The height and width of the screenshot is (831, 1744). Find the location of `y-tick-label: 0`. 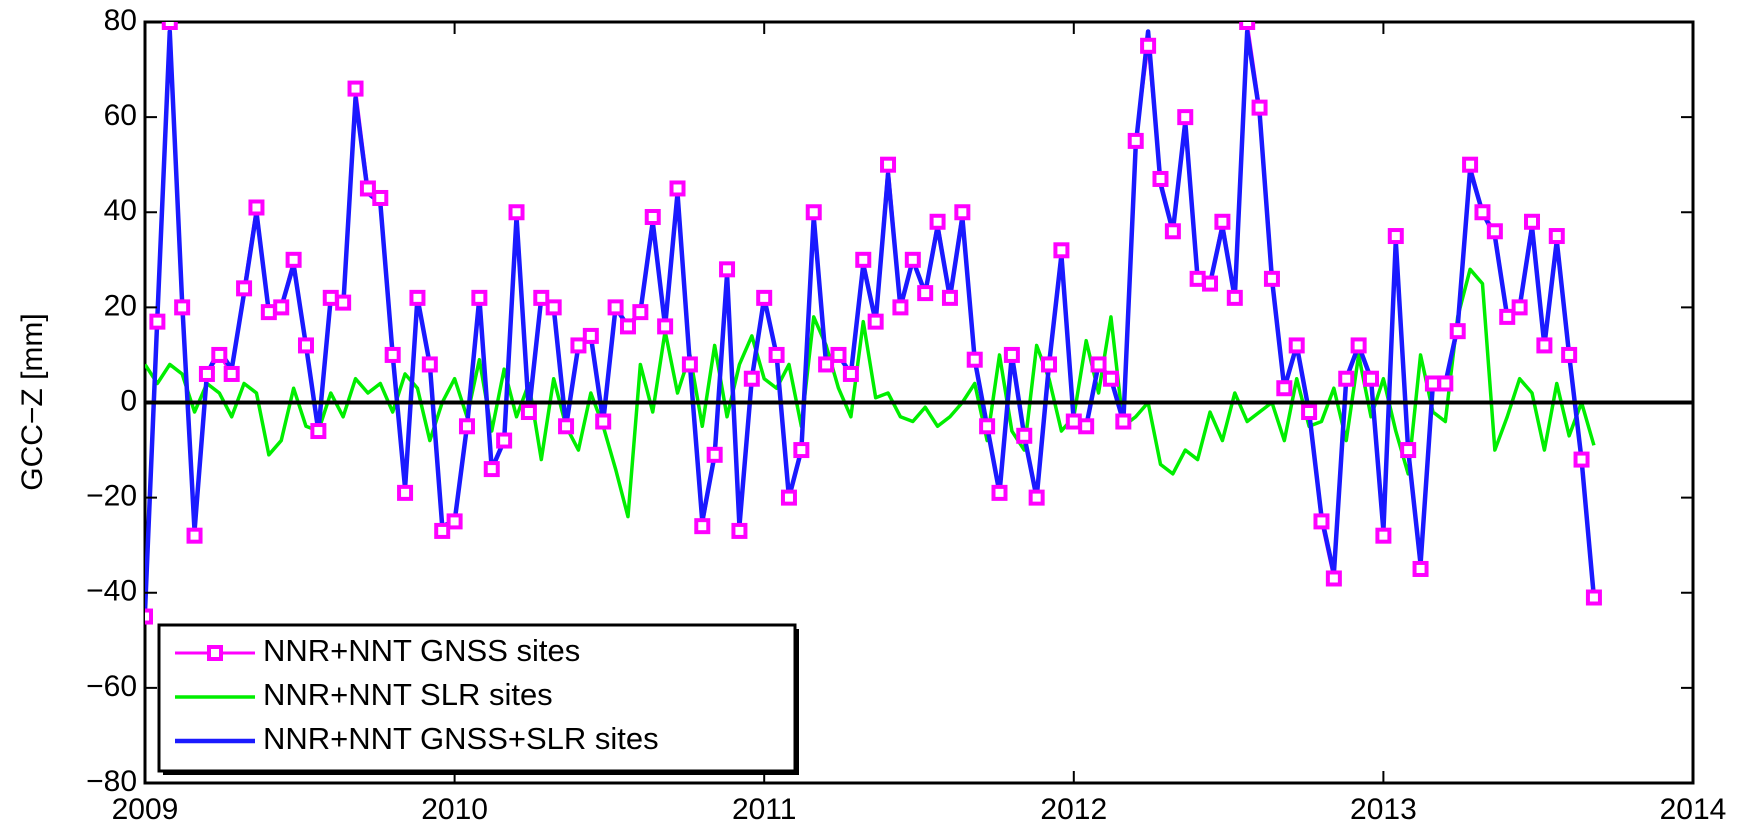

y-tick-label: 0 is located at coordinates (128, 400).